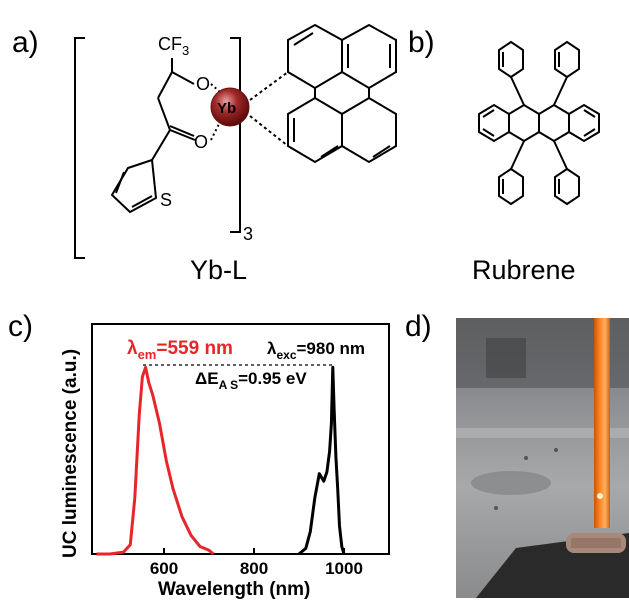 The width and height of the screenshot is (629, 604). I want to click on rubrene-structure, so click(539, 123).